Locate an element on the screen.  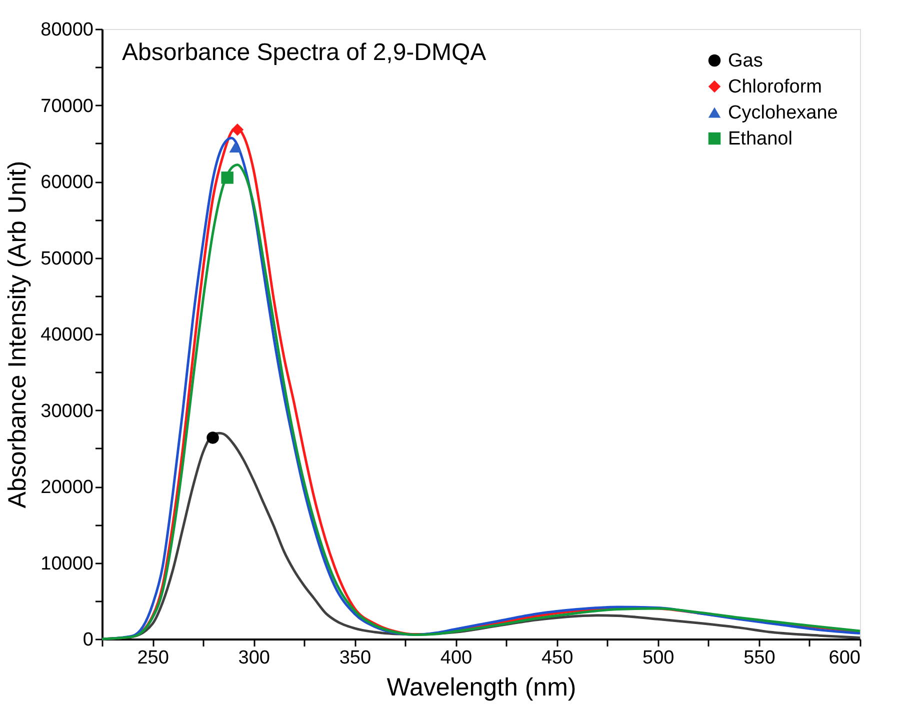
x-tick-label: 250 is located at coordinates (153, 658).